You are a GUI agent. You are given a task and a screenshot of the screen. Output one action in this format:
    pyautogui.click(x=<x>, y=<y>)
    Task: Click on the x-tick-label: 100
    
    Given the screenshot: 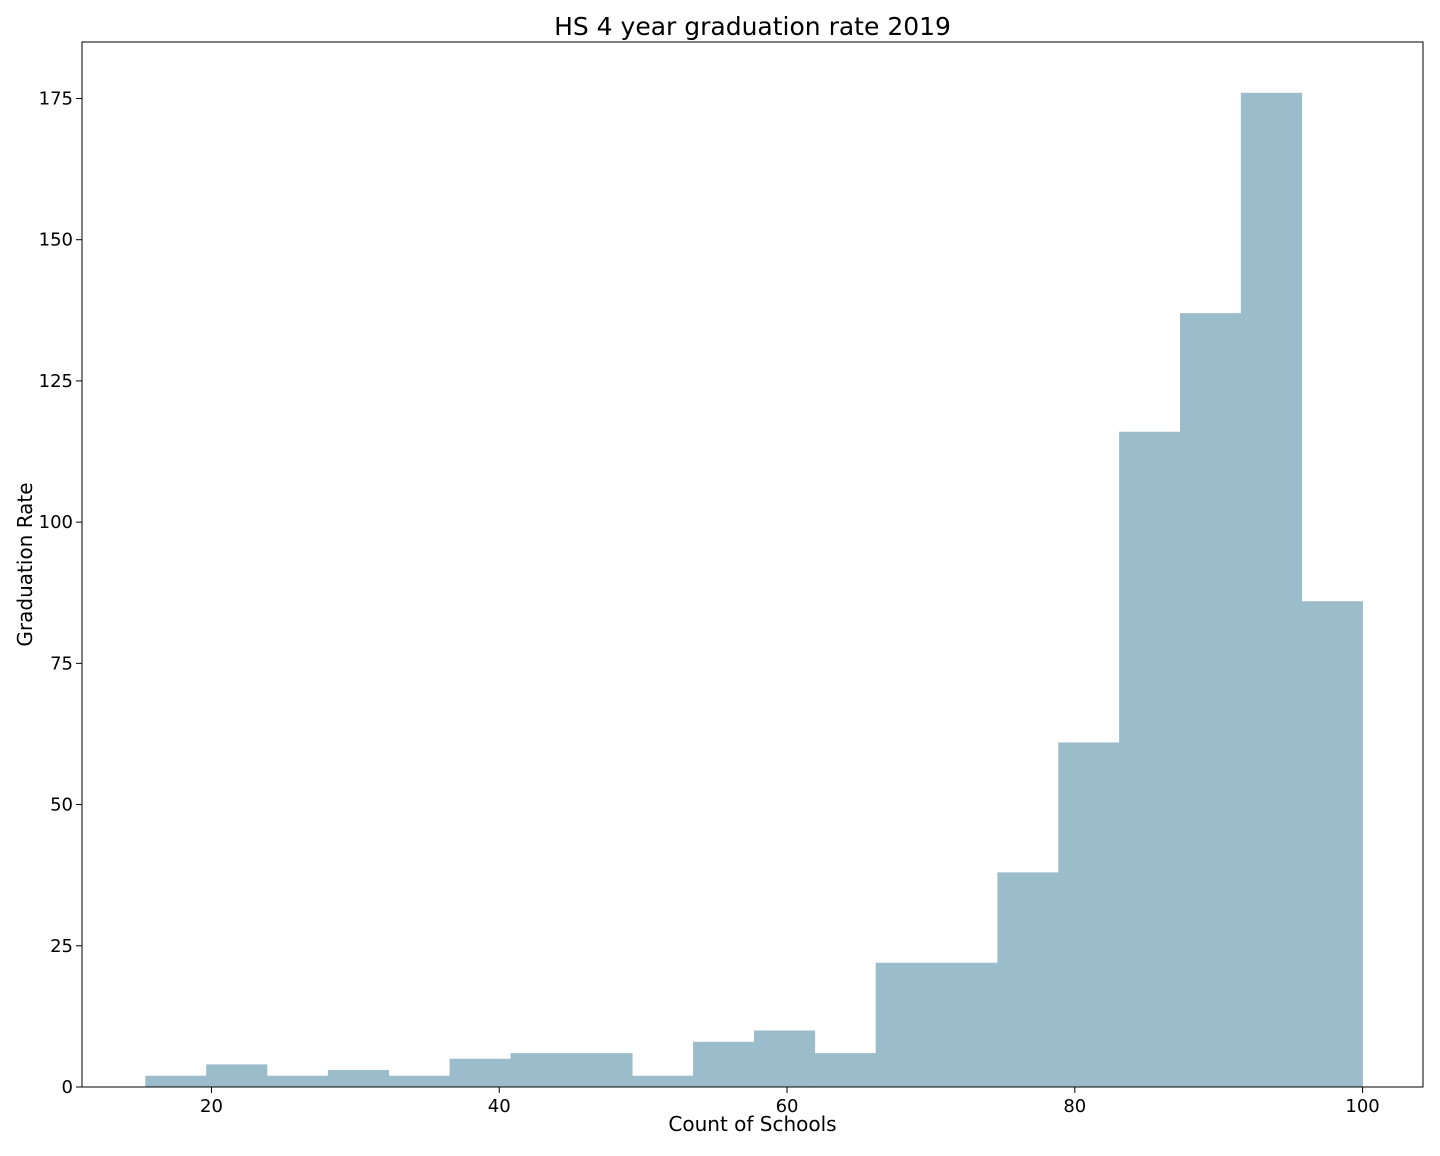 What is the action you would take?
    pyautogui.click(x=1362, y=1106)
    